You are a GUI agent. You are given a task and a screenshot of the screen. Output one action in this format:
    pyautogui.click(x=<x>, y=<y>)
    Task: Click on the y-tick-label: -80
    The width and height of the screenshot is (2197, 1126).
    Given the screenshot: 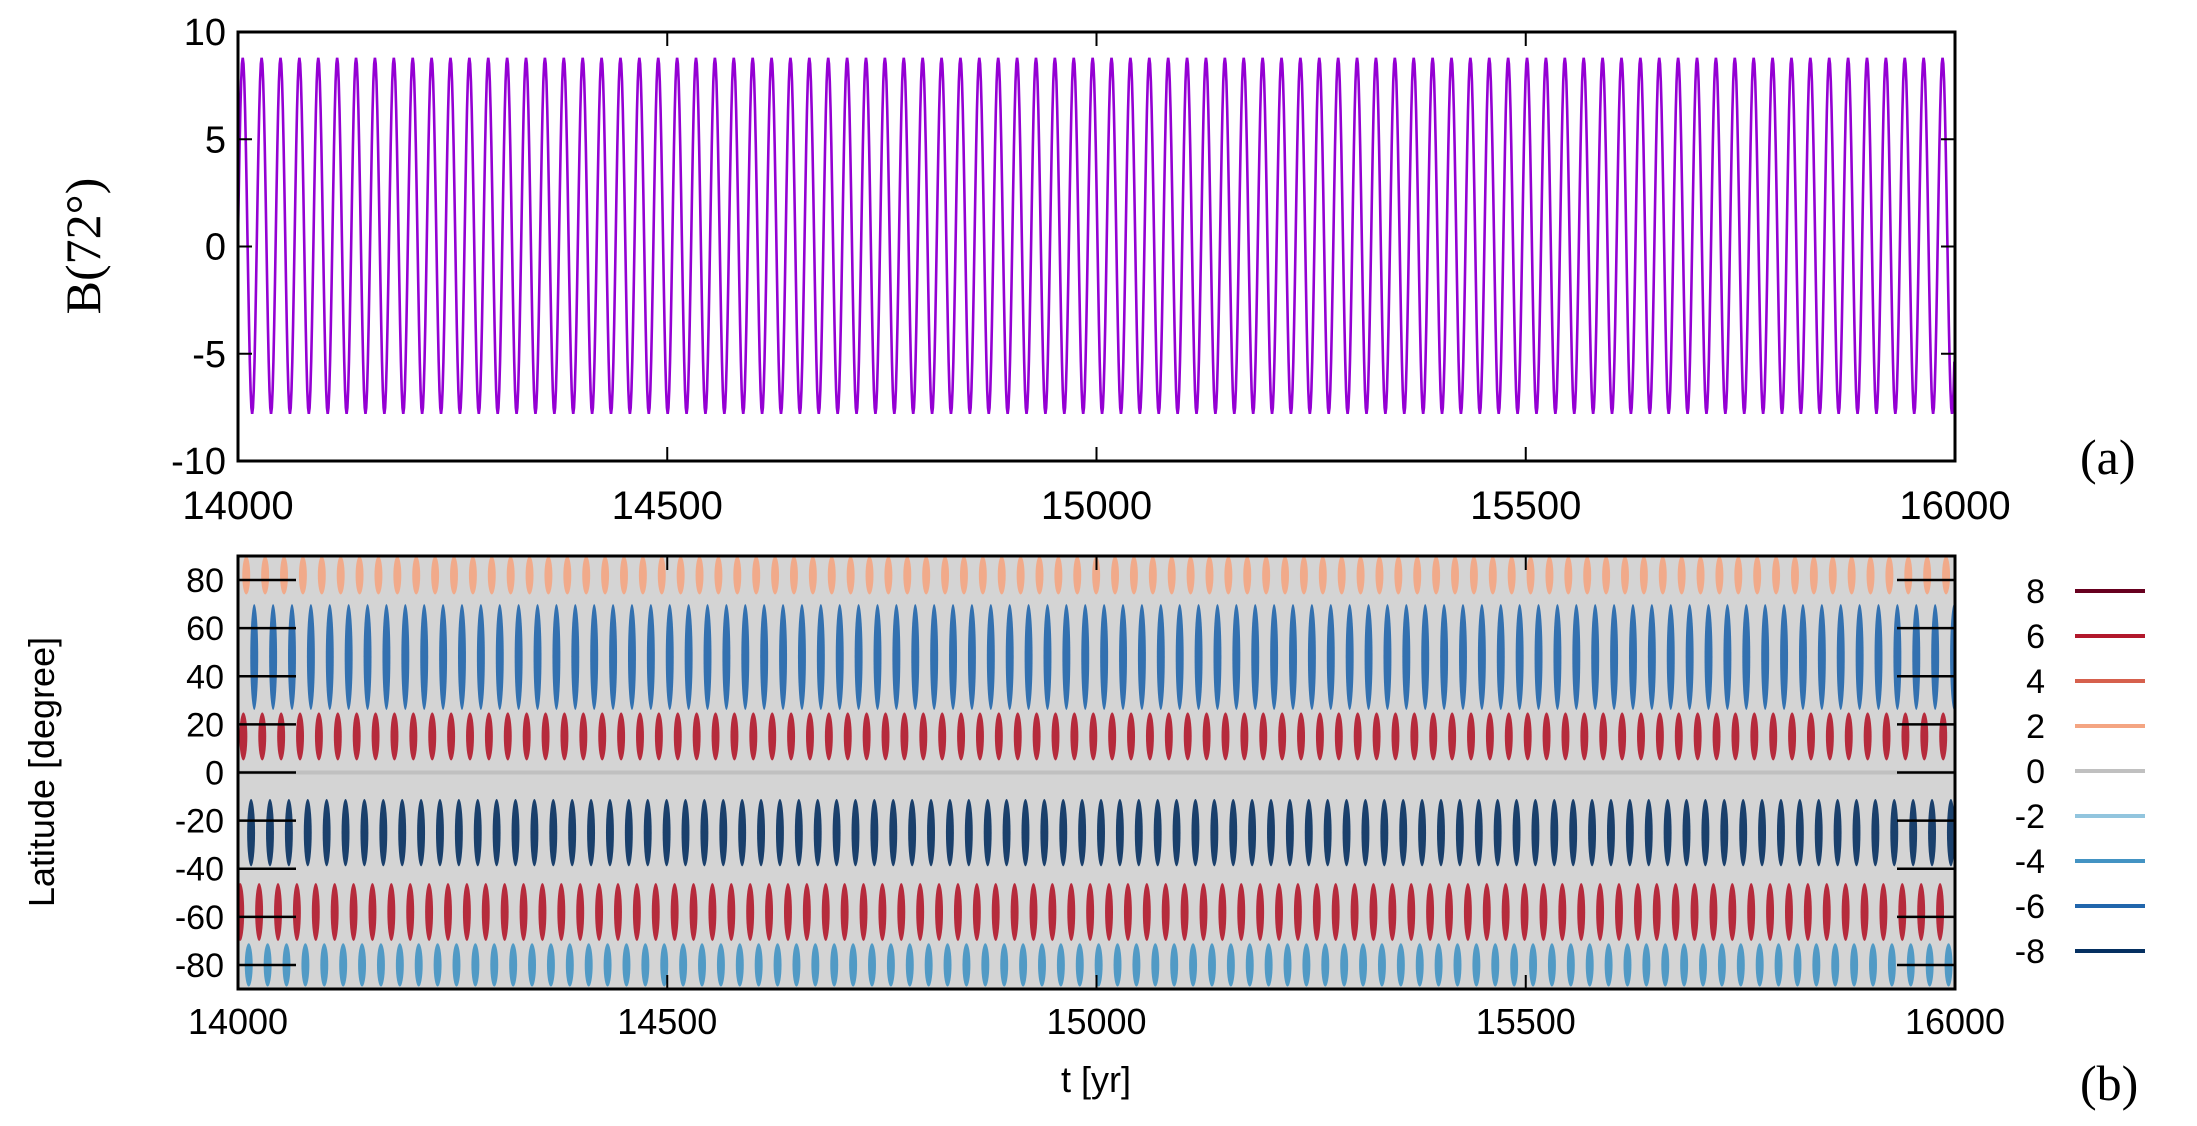 What is the action you would take?
    pyautogui.click(x=199, y=966)
    